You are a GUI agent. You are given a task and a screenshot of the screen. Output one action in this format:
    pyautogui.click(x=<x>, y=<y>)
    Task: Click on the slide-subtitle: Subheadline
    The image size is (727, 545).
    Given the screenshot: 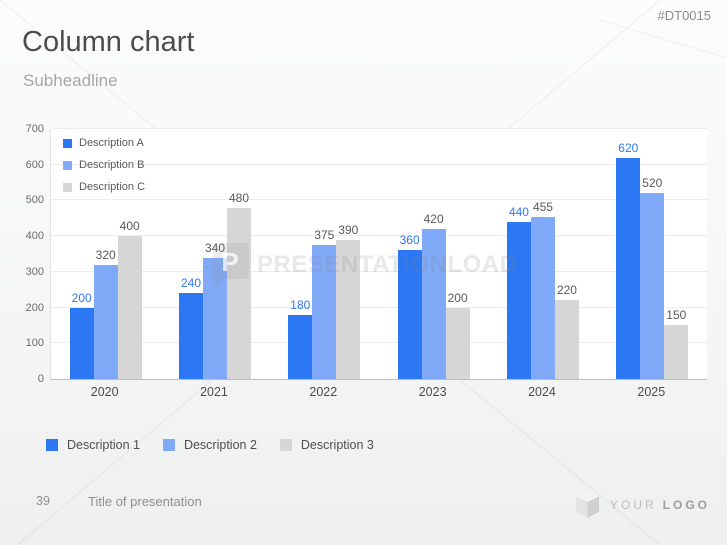 What is the action you would take?
    pyautogui.click(x=70, y=80)
    